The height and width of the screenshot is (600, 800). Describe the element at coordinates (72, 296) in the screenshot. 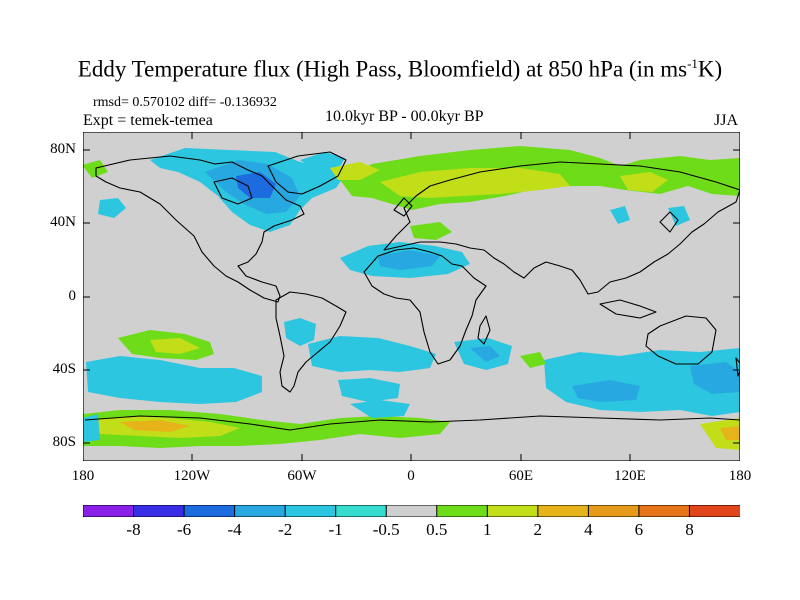

I see `lat-label-eq: 0` at that location.